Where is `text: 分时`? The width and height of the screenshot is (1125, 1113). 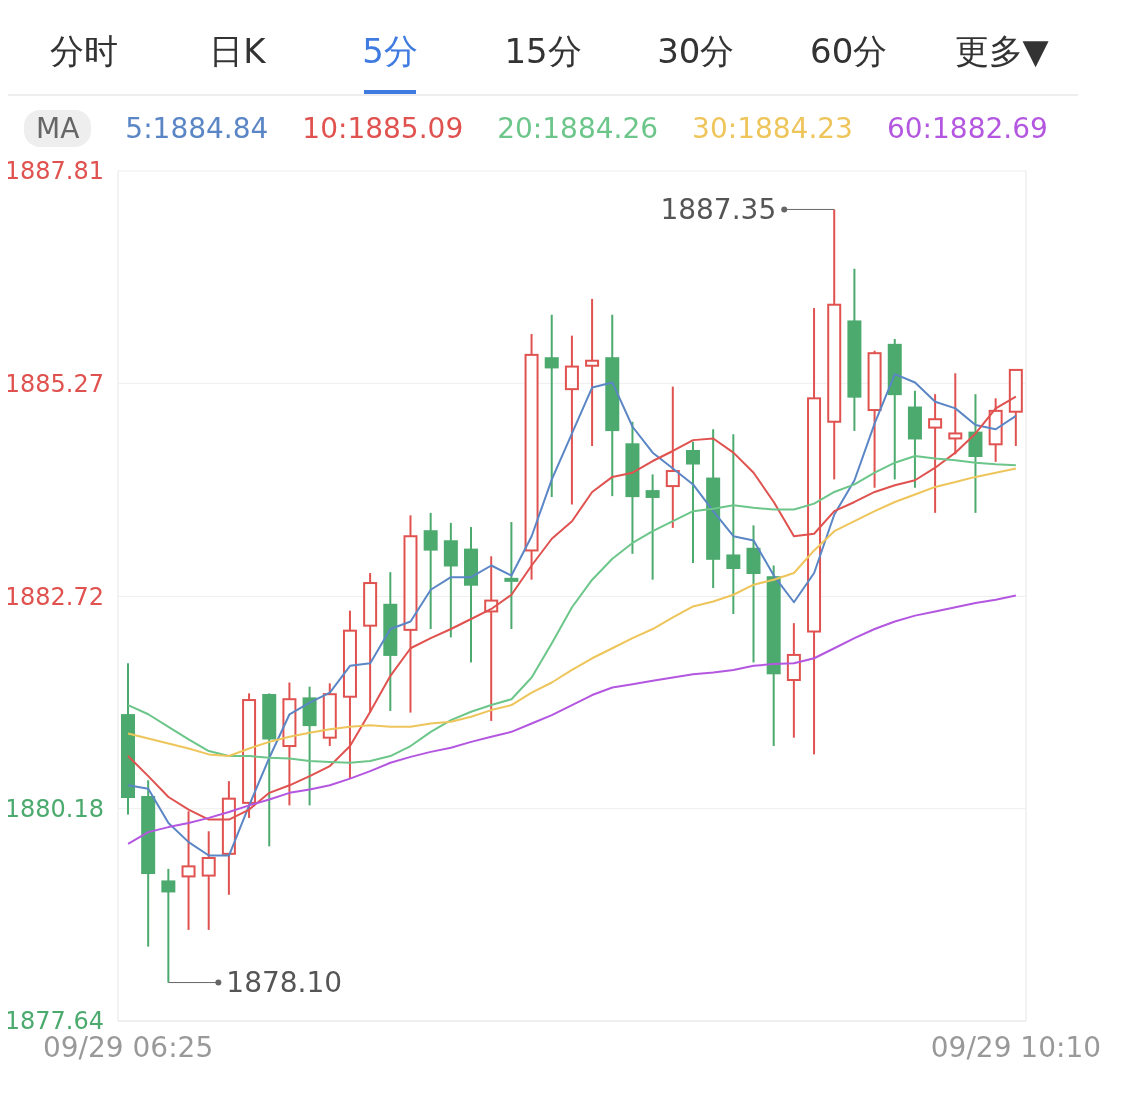 text: 分时 is located at coordinates (84, 51).